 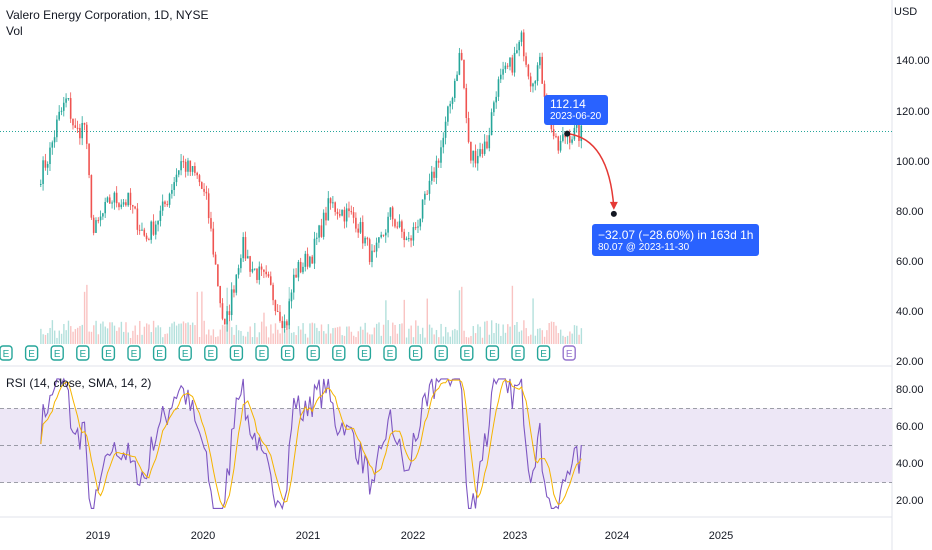 What do you see at coordinates (910, 464) in the screenshot?
I see `rsi-tick: 40.00` at bounding box center [910, 464].